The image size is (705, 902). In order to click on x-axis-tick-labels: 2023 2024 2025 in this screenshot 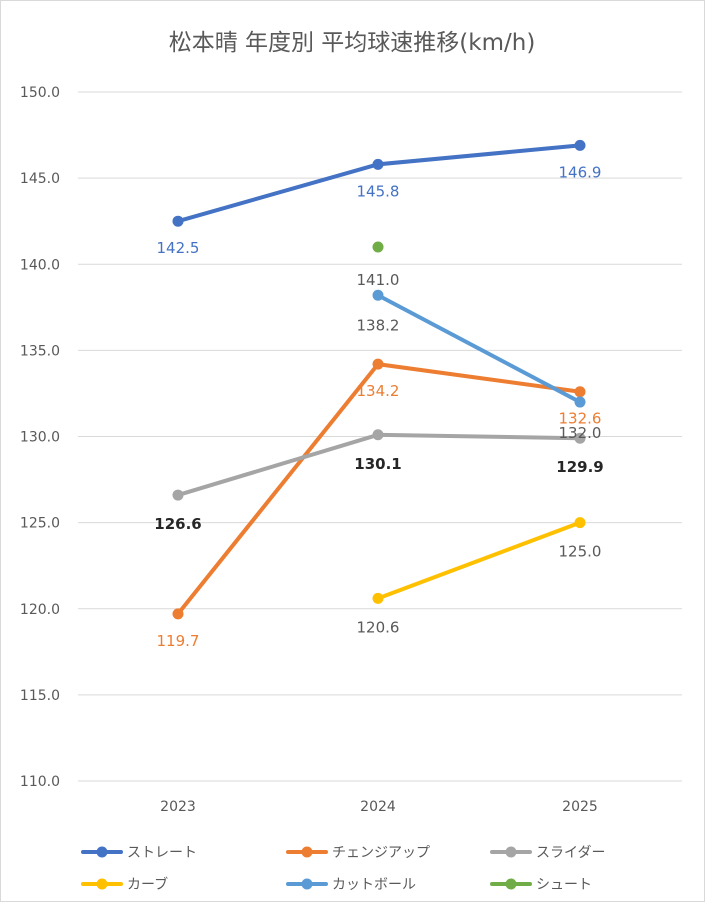, I will do `click(379, 807)`.